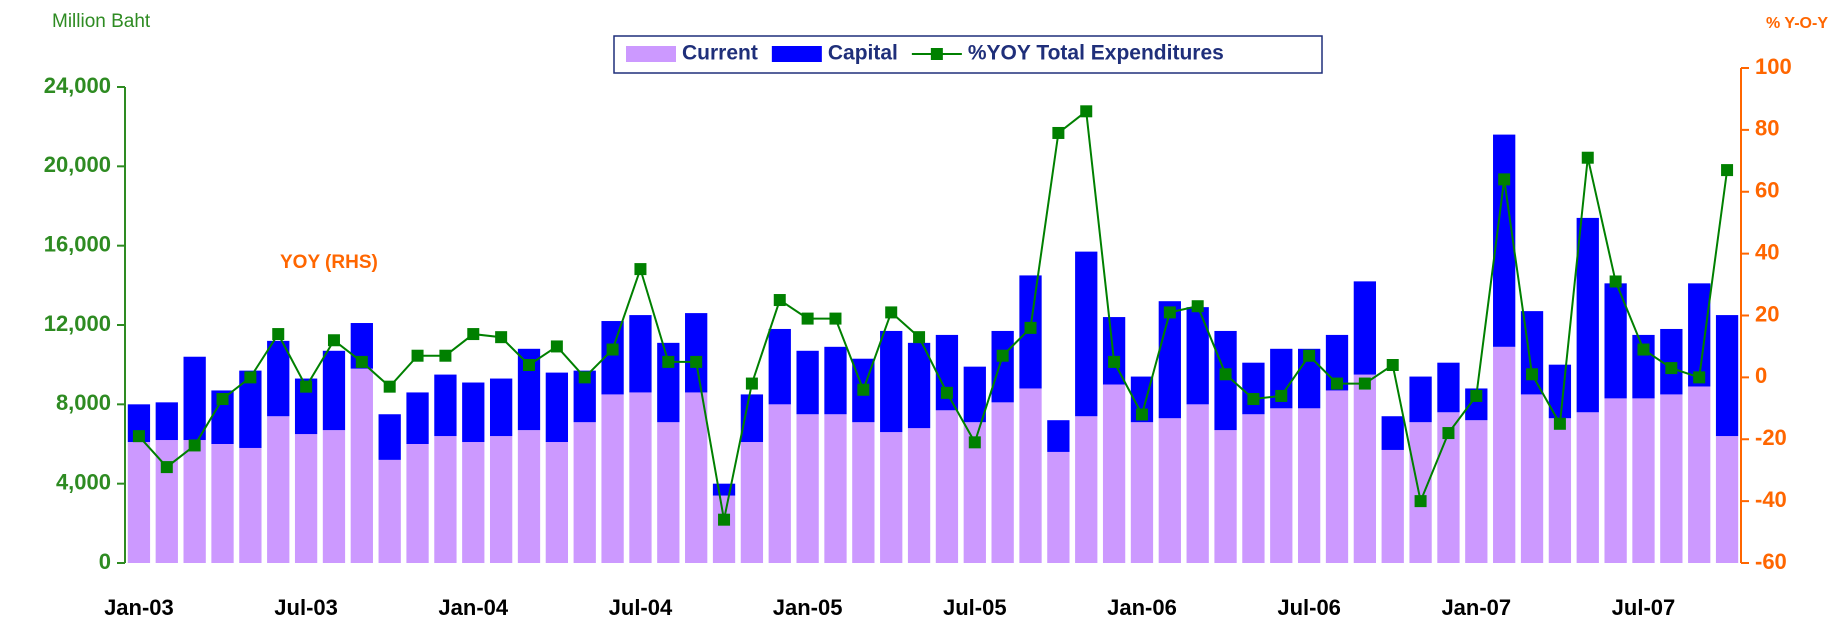 The width and height of the screenshot is (1834, 622). Describe the element at coordinates (863, 53) in the screenshot. I see `legend-label: Capital` at that location.